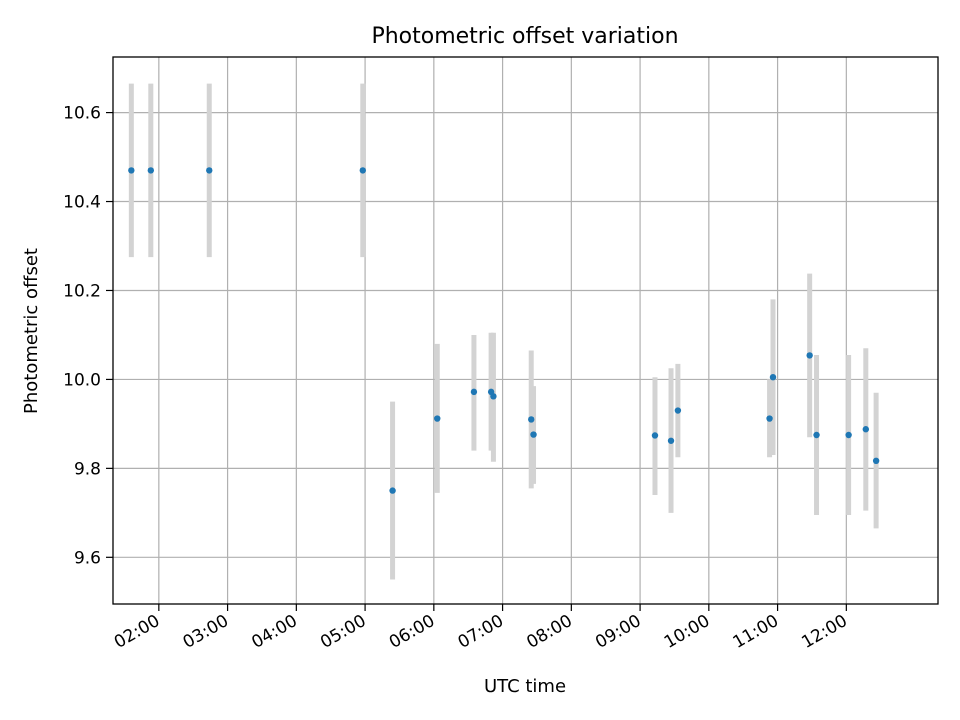 Image resolution: width=960 pixels, height=720 pixels. Describe the element at coordinates (82, 203) in the screenshot. I see `y-tick-label: 10.4` at that location.